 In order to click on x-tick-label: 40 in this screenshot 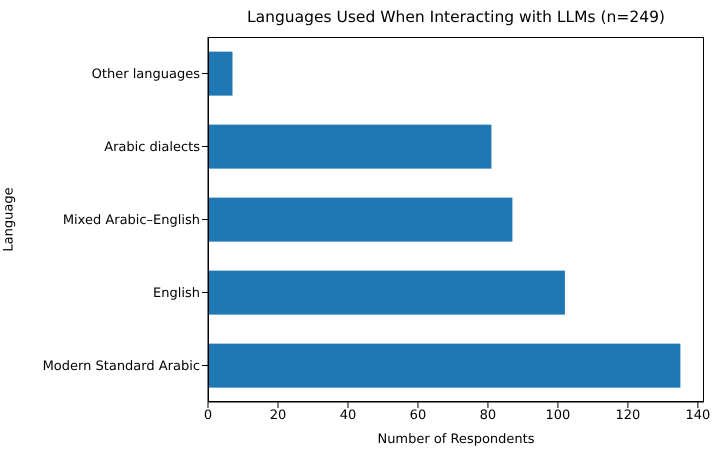, I will do `click(348, 416)`.